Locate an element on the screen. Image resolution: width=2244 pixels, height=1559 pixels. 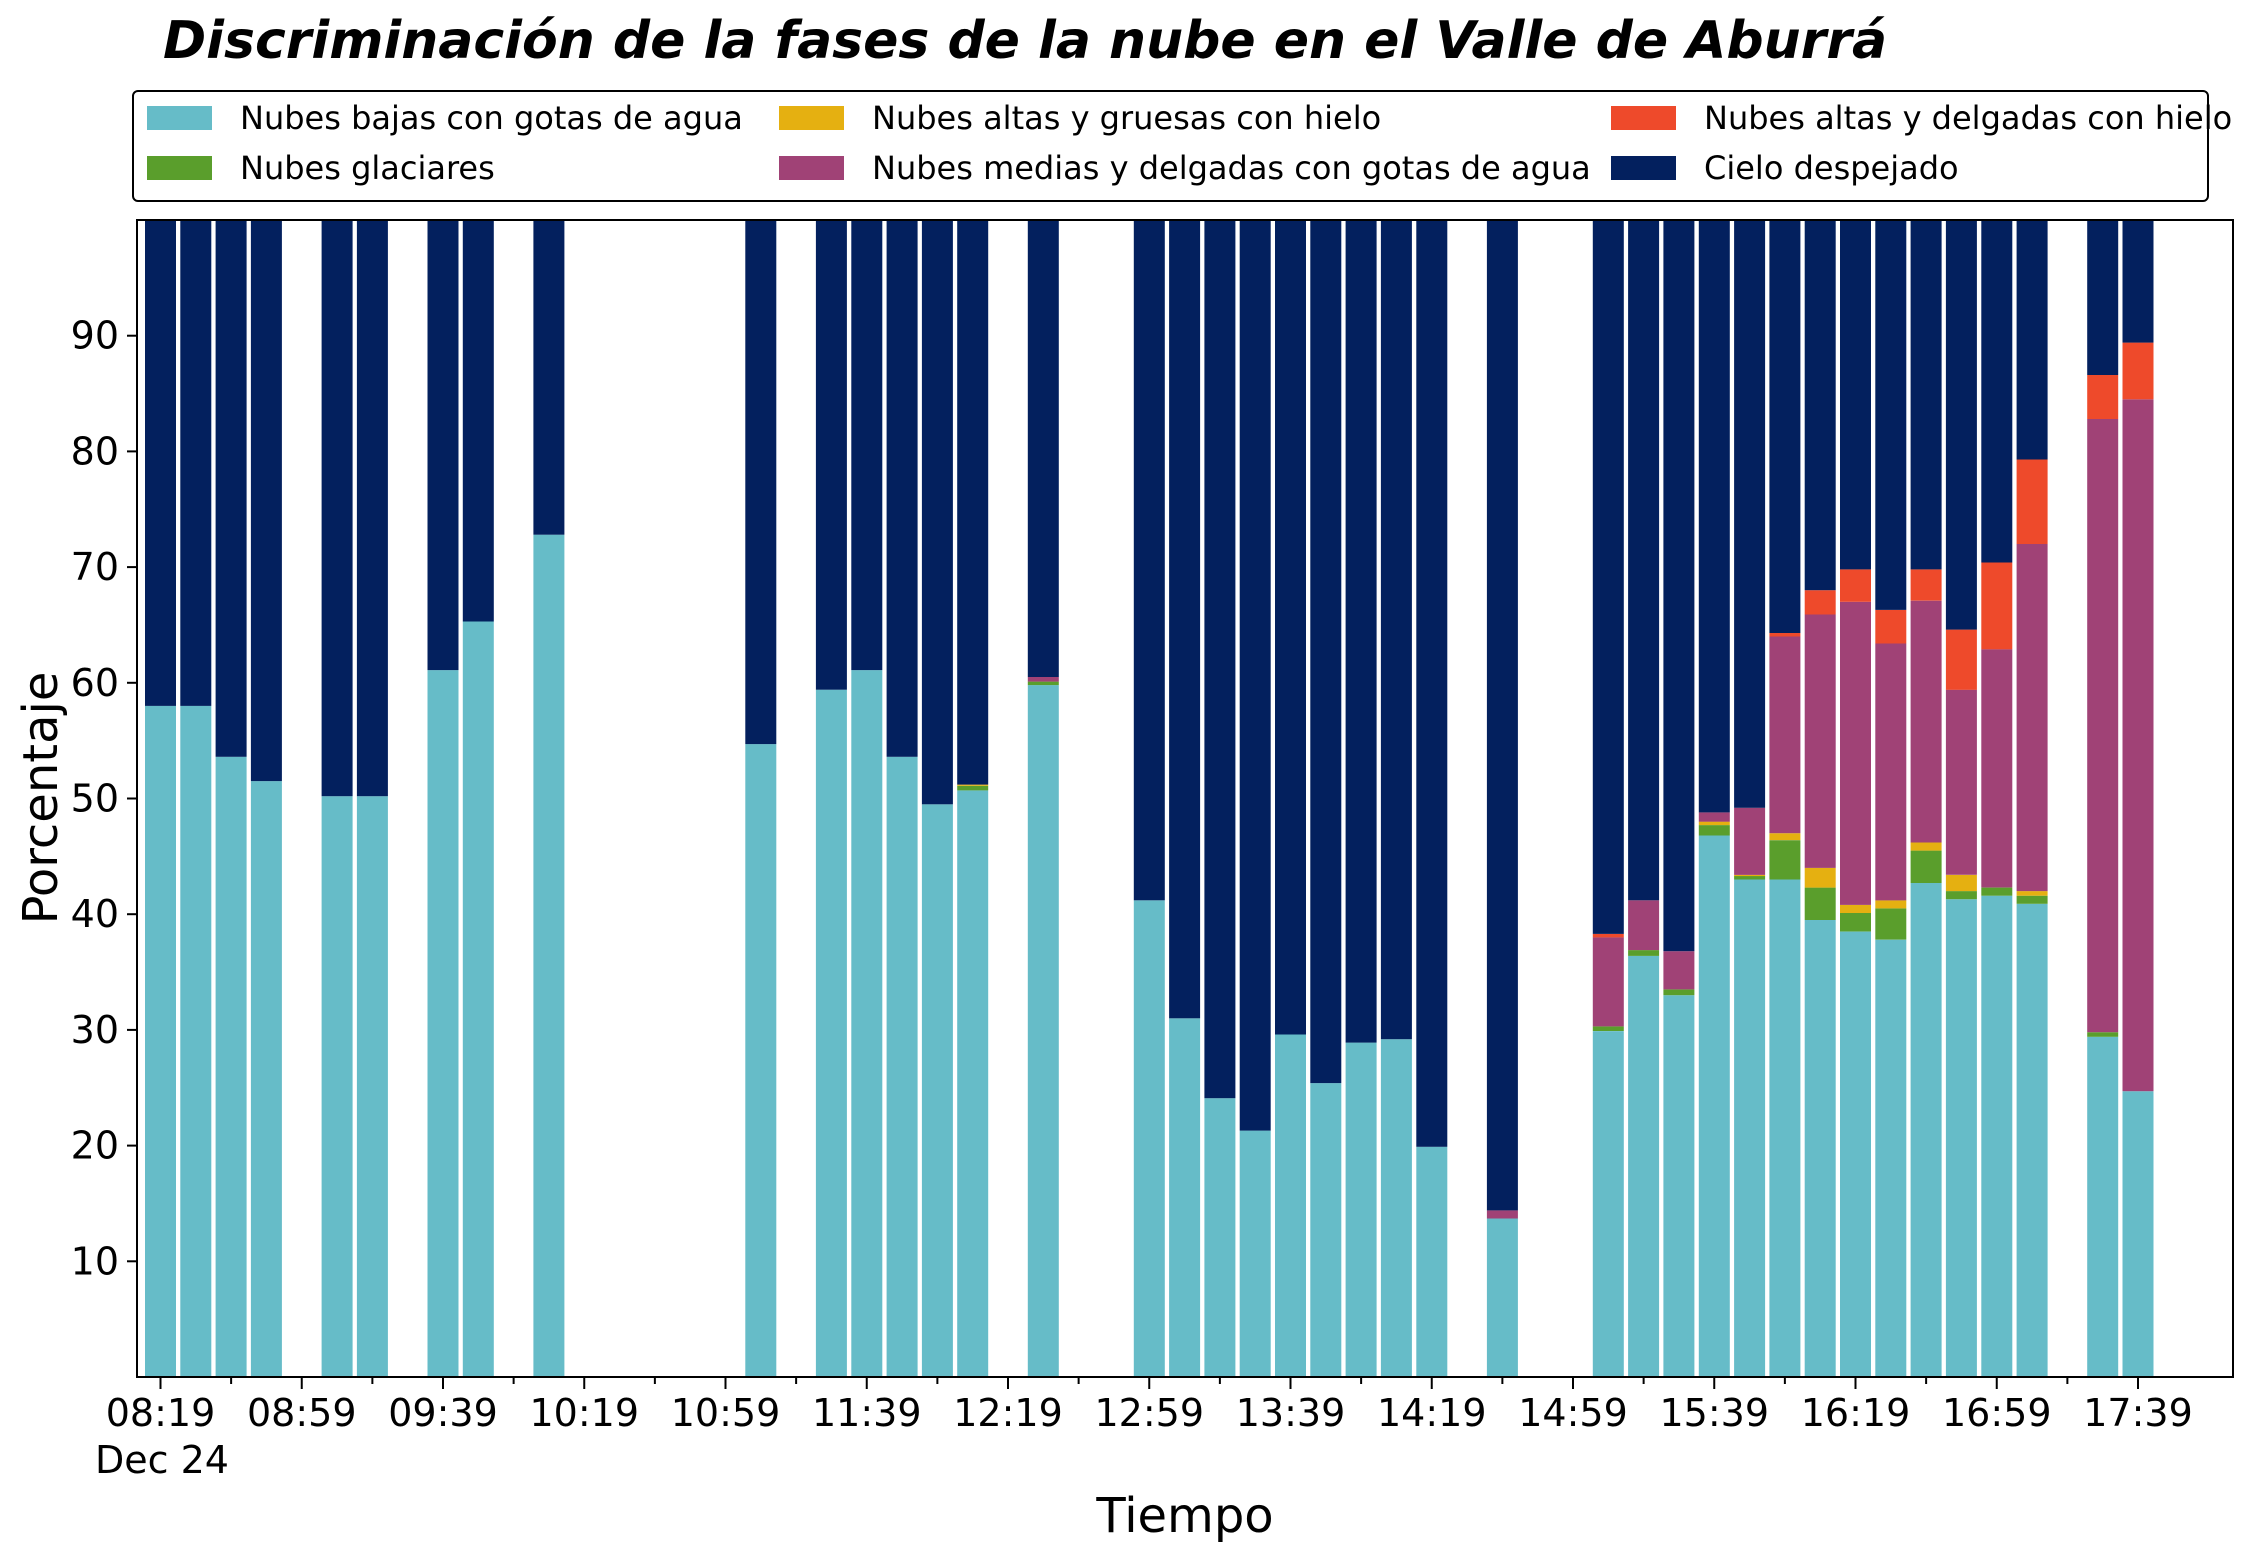
x-tick-label: 17:39 is located at coordinates (2138, 1413).